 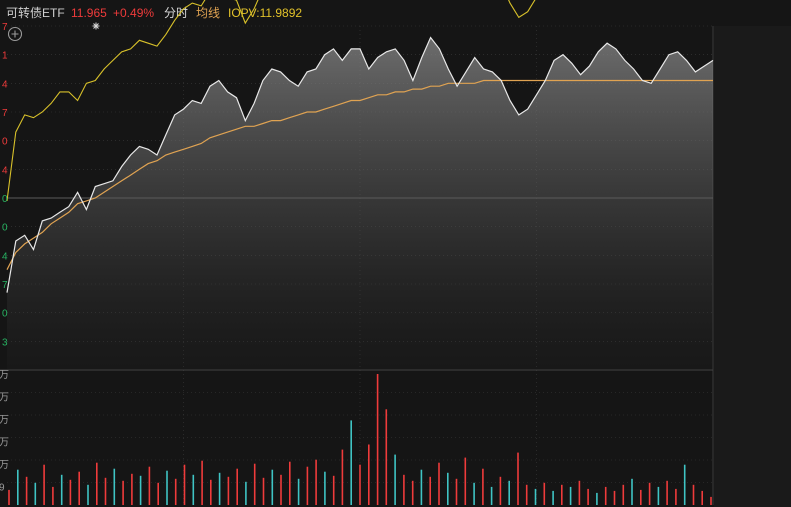 What do you see at coordinates (89, 13) in the screenshot?
I see `last-price: 11.965` at bounding box center [89, 13].